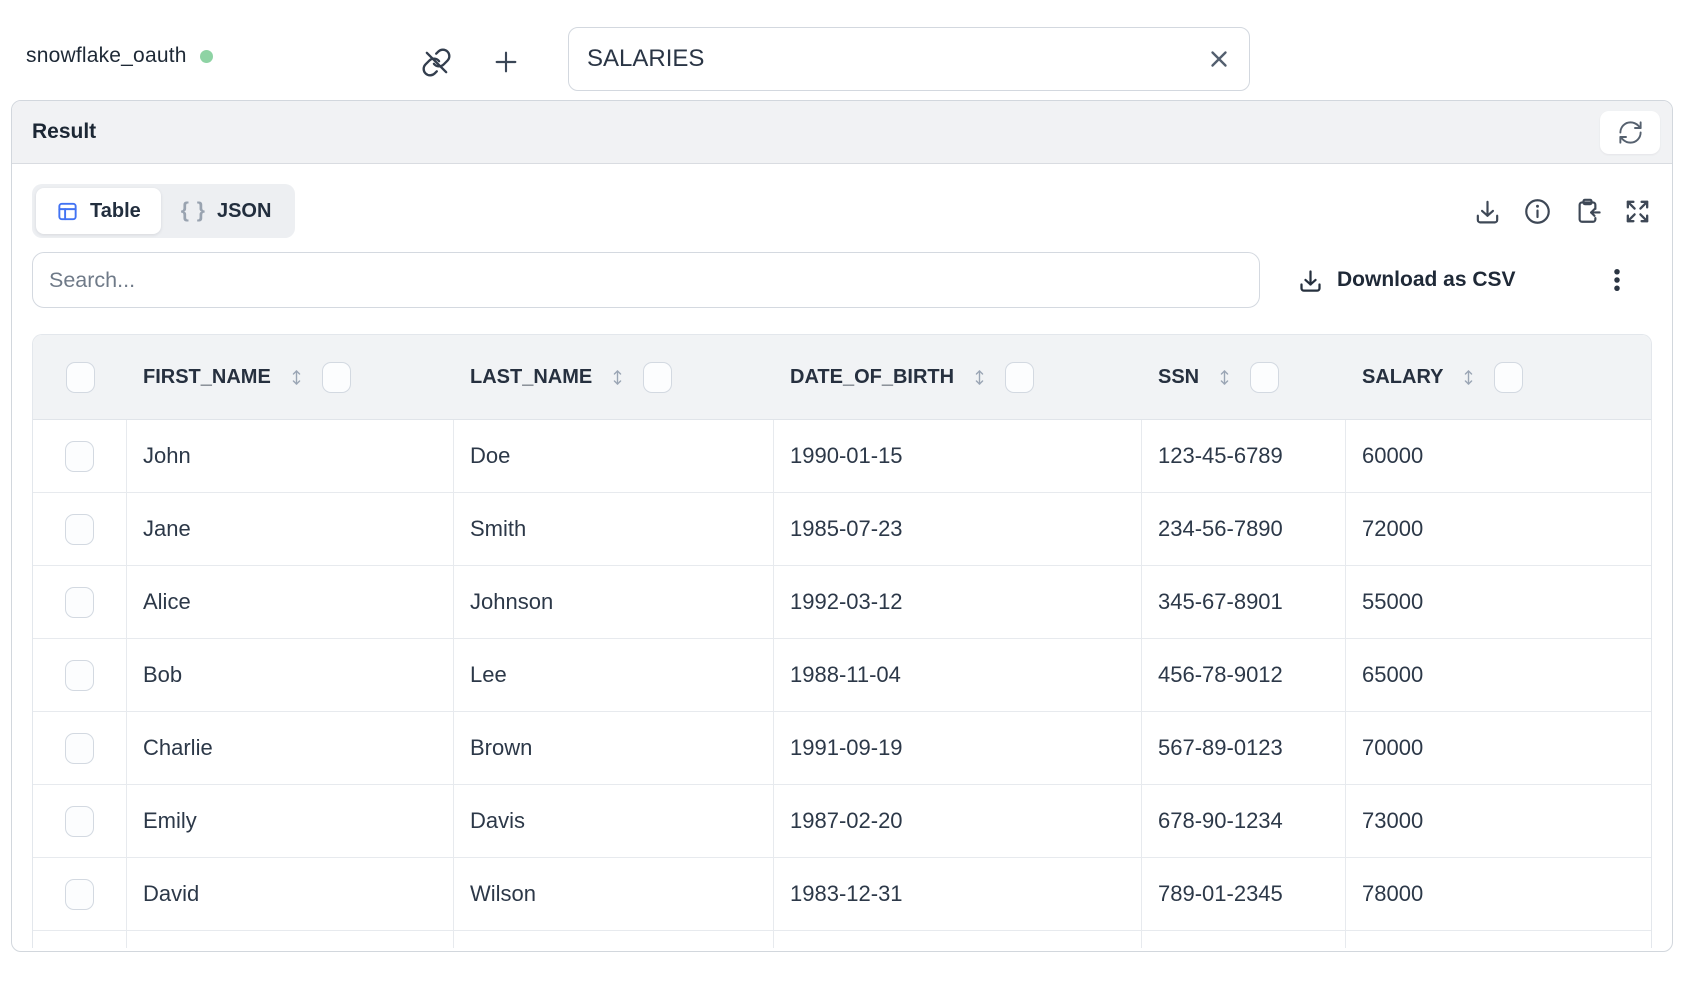  I want to click on expand-button, so click(1637, 211).